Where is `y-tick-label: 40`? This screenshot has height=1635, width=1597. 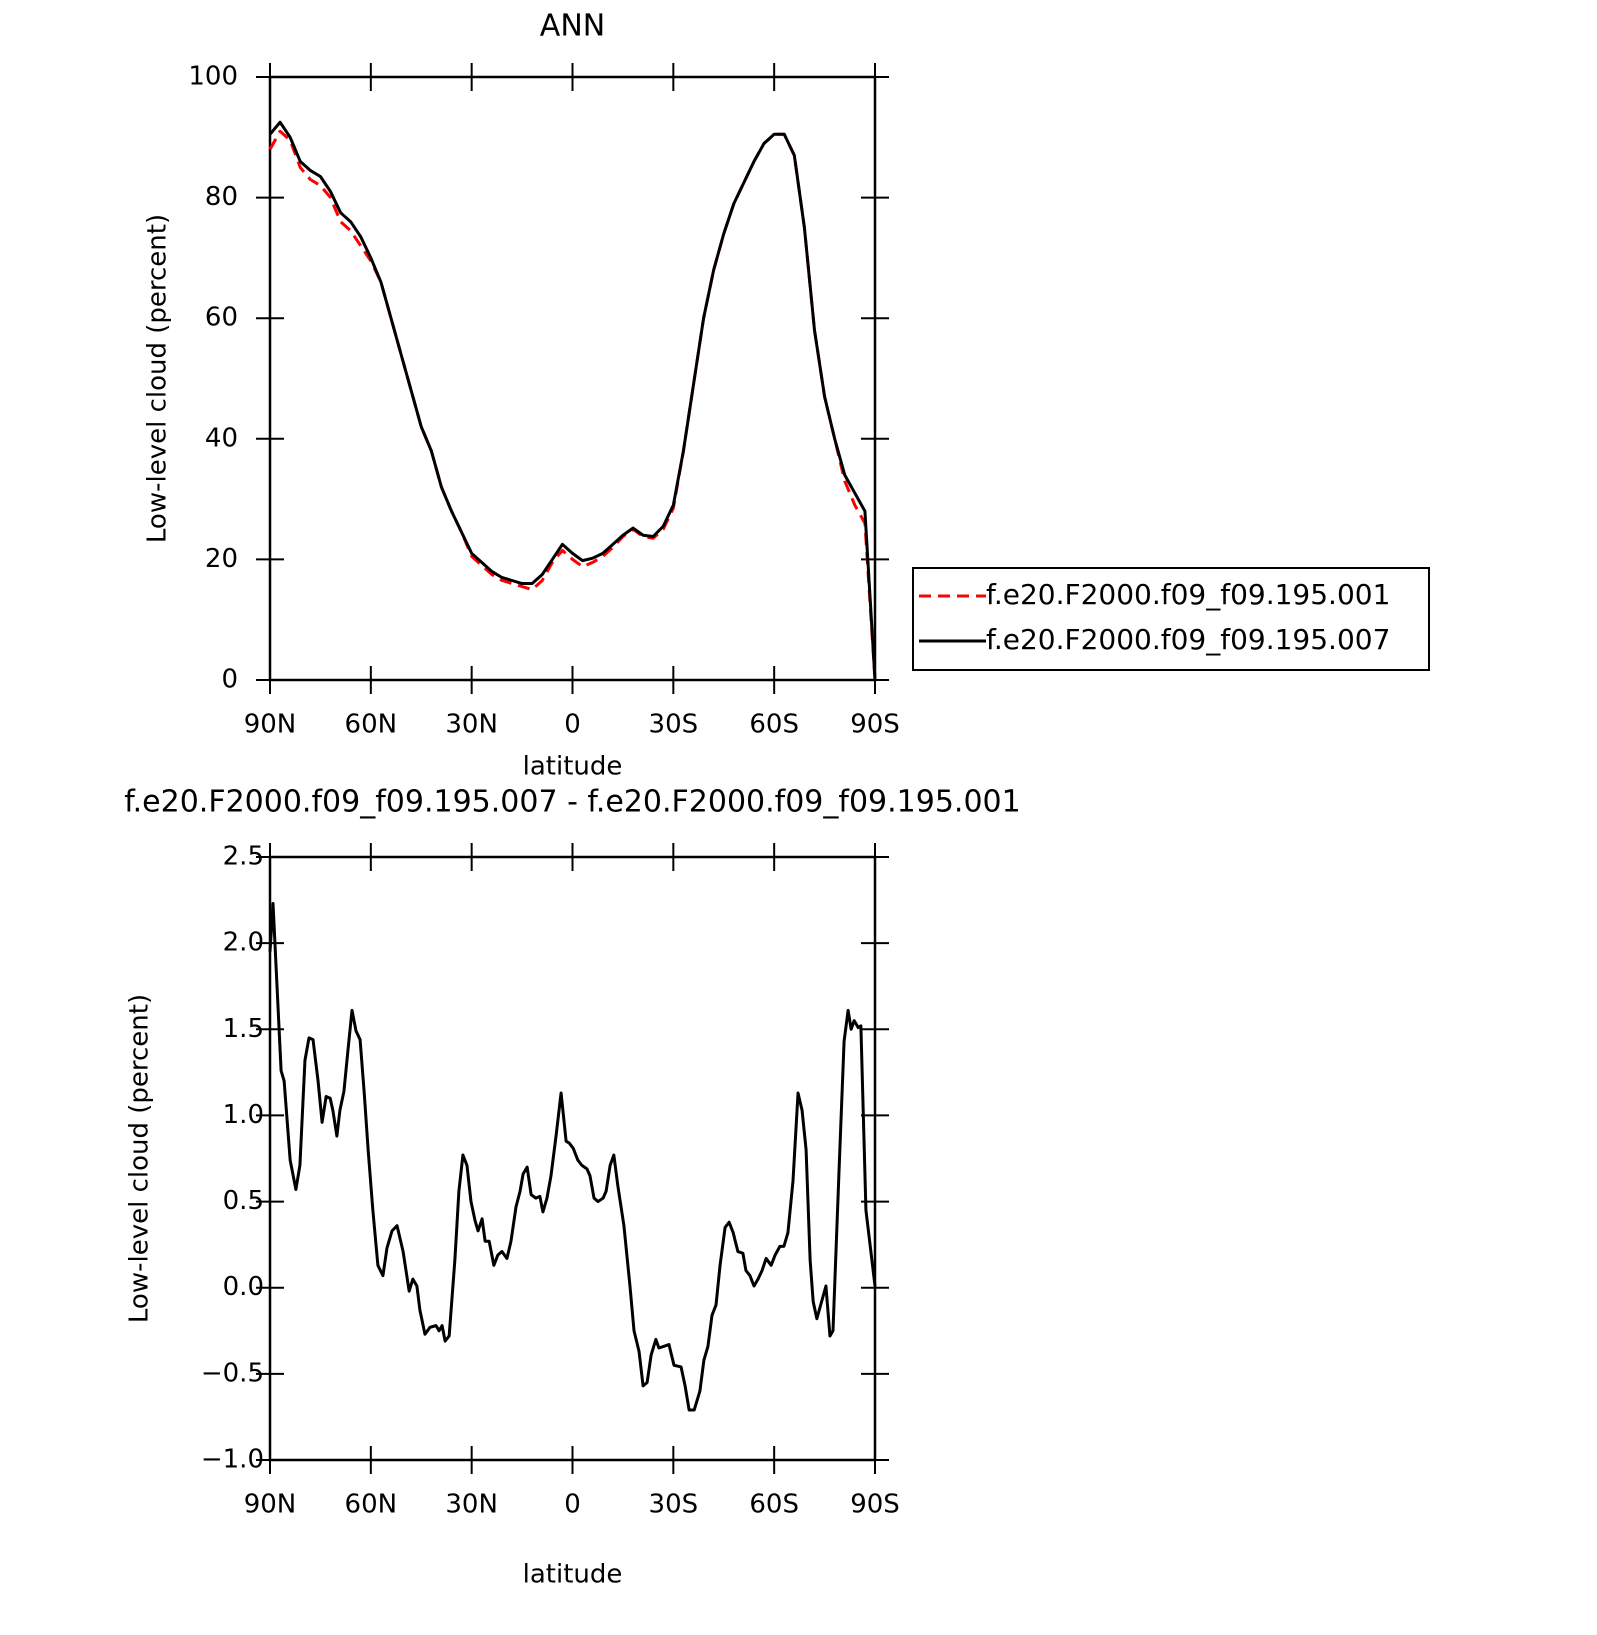
y-tick-label: 40 is located at coordinates (221, 438).